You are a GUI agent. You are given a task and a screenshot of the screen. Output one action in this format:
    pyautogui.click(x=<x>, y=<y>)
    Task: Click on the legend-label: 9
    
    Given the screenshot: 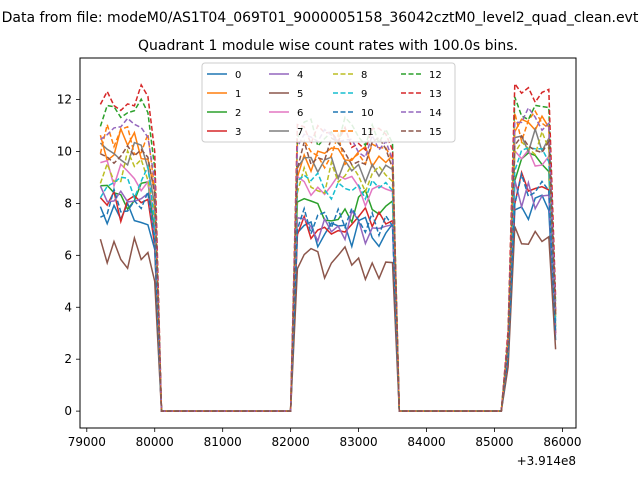 What is the action you would take?
    pyautogui.click(x=364, y=94)
    